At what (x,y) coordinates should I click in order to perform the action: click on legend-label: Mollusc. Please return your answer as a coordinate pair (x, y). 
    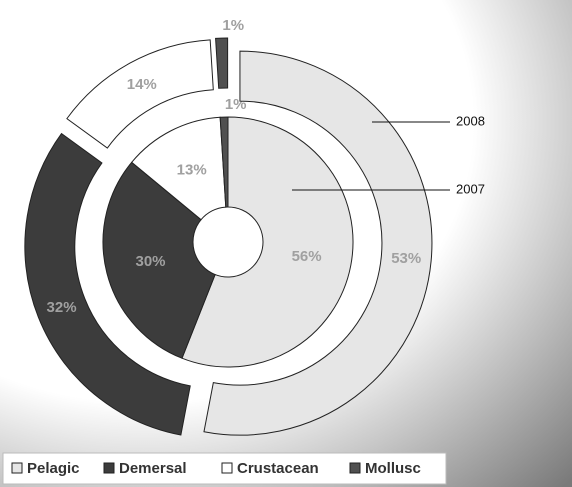
    Looking at the image, I should click on (393, 468).